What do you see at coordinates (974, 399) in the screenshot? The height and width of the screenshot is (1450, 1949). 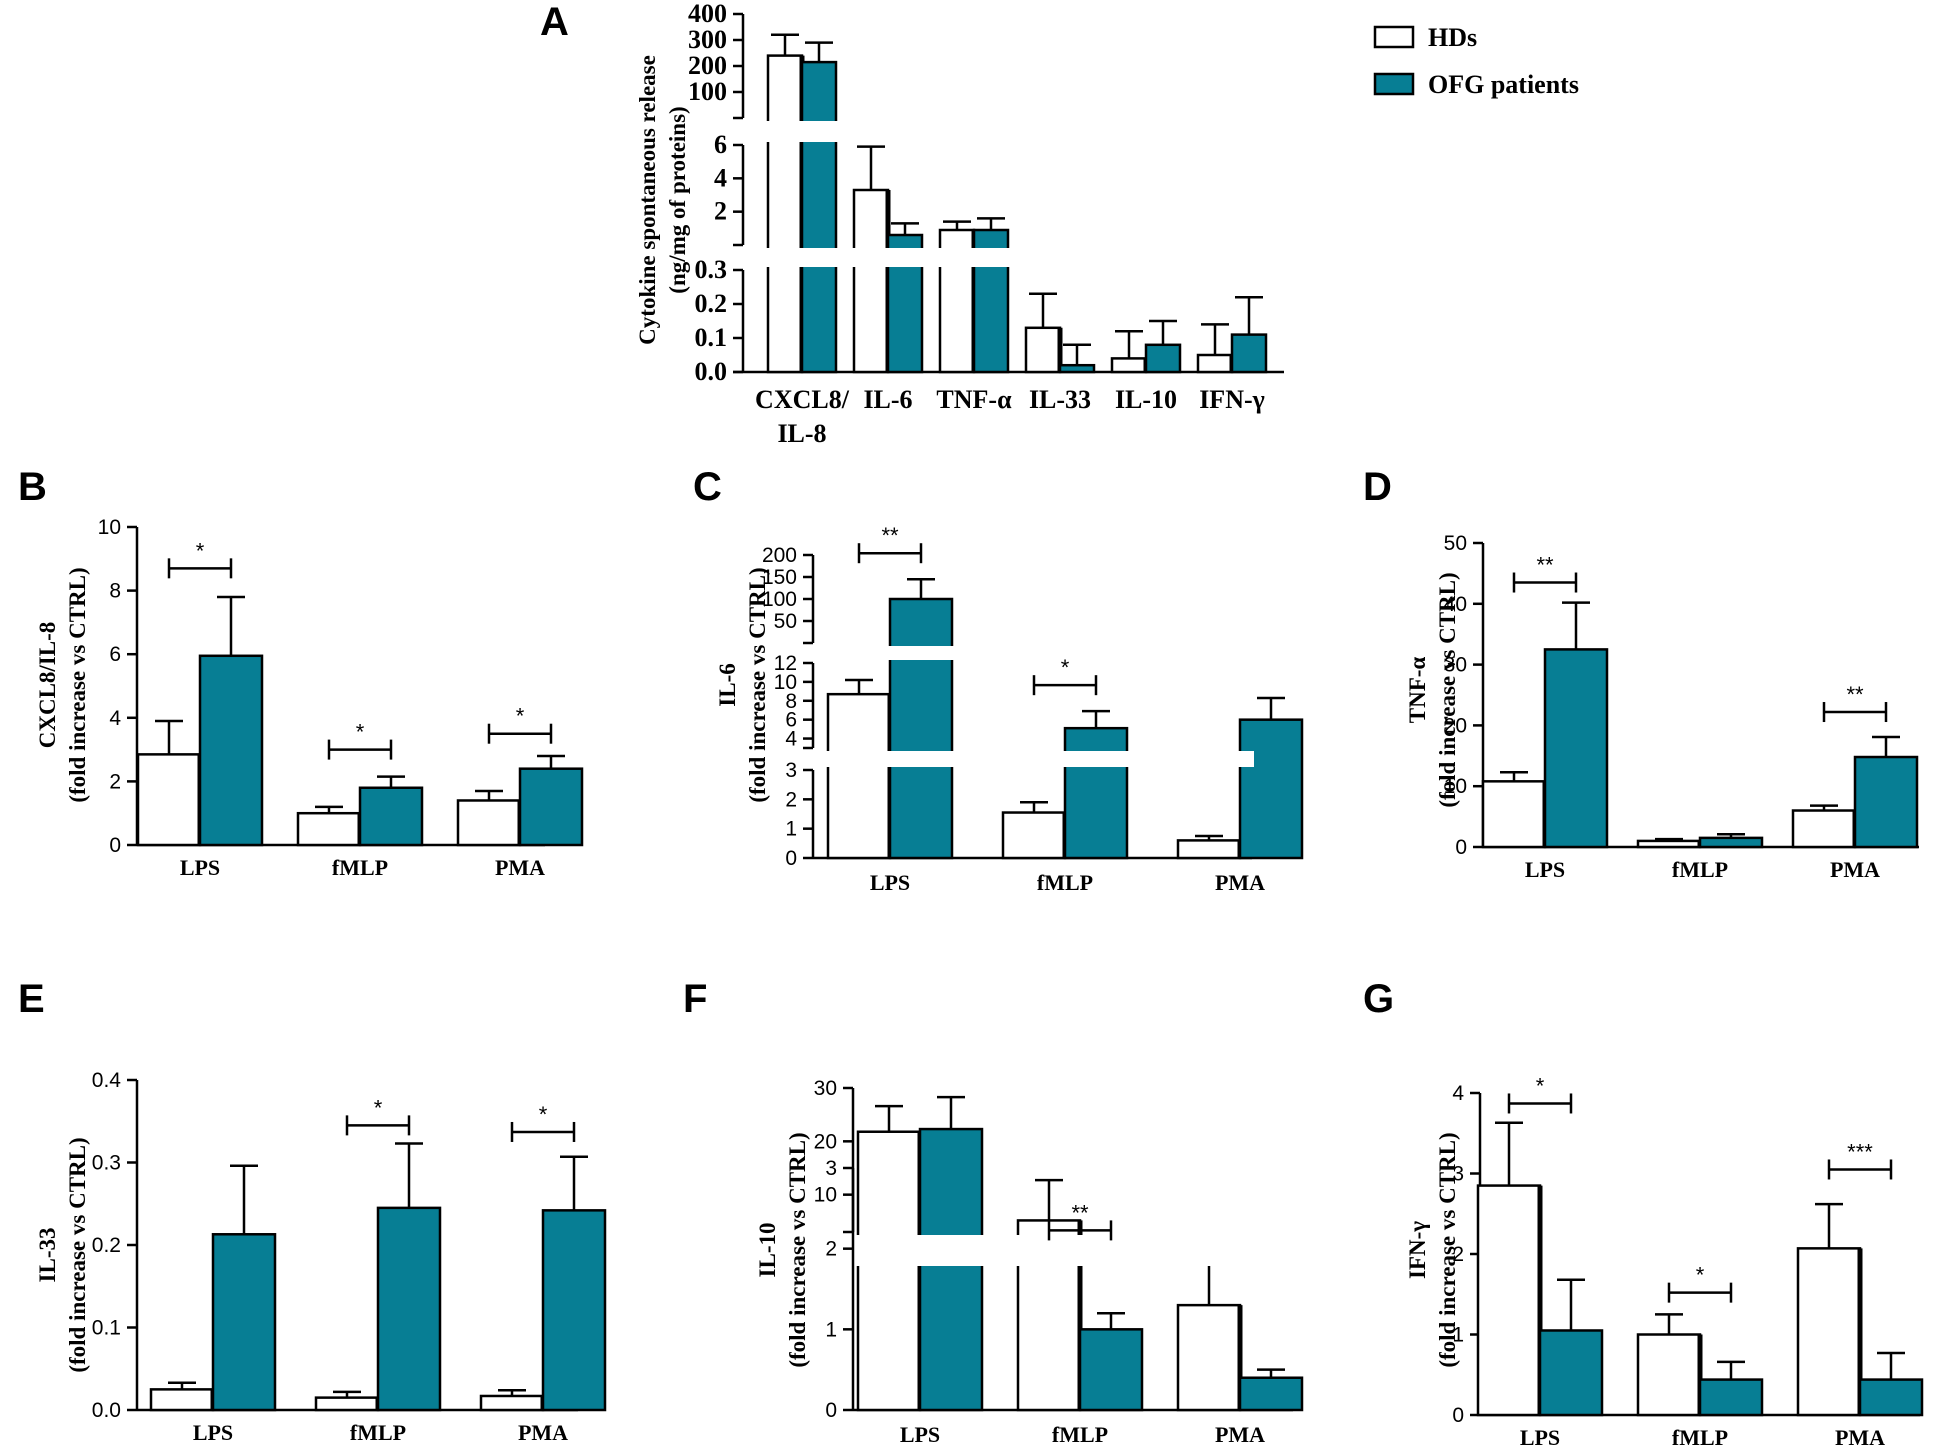 I see `x-tick-label: TNF-α` at bounding box center [974, 399].